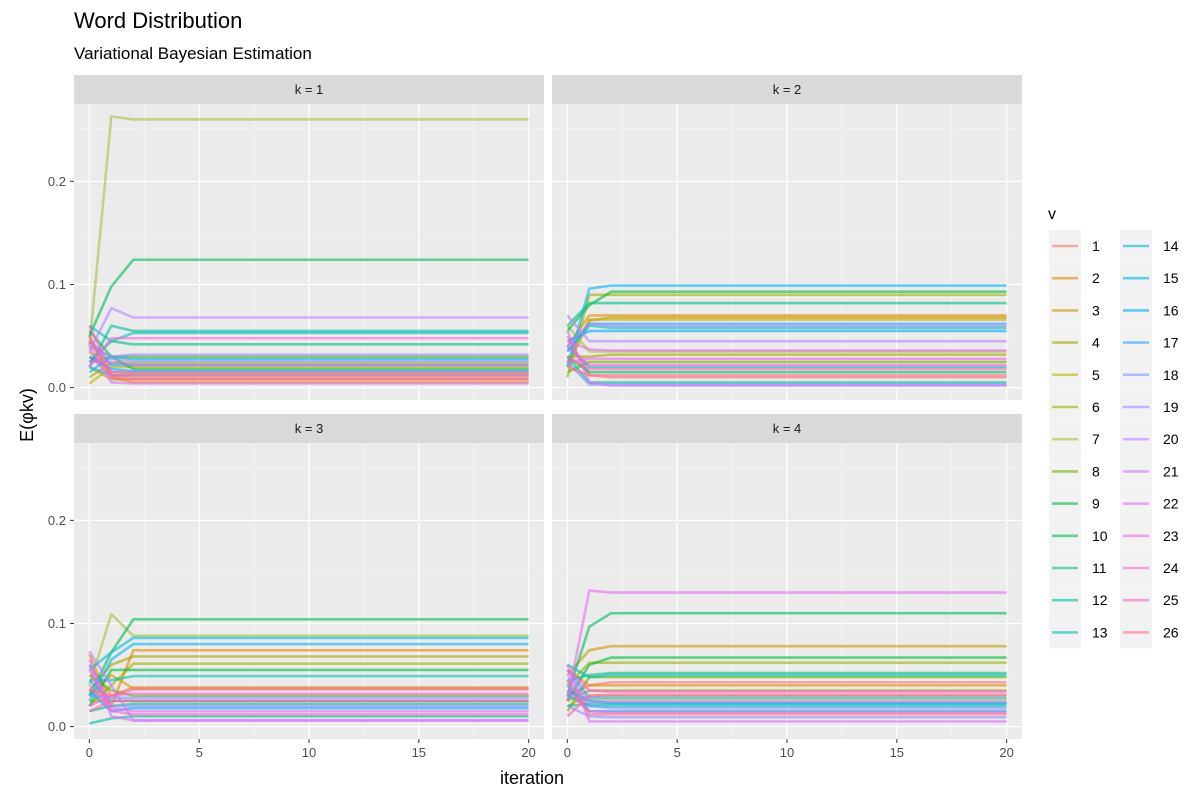 This screenshot has height=800, width=1200. What do you see at coordinates (1149, 246) in the screenshot?
I see `legend-item-v14: 14` at bounding box center [1149, 246].